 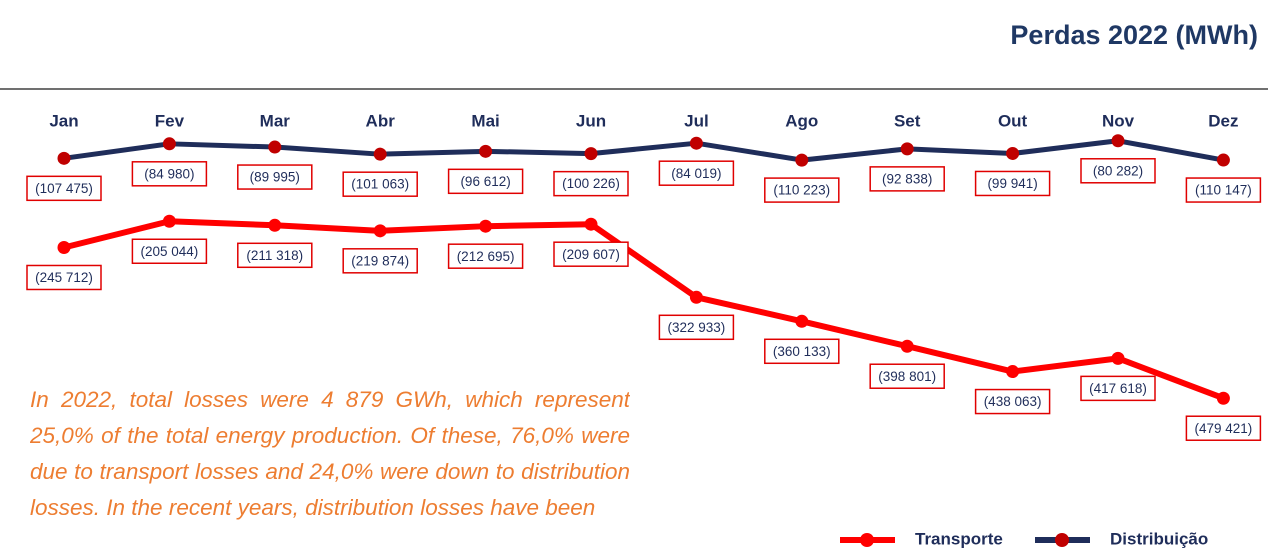 What do you see at coordinates (1159, 538) in the screenshot?
I see `legend-label: Distribuição` at bounding box center [1159, 538].